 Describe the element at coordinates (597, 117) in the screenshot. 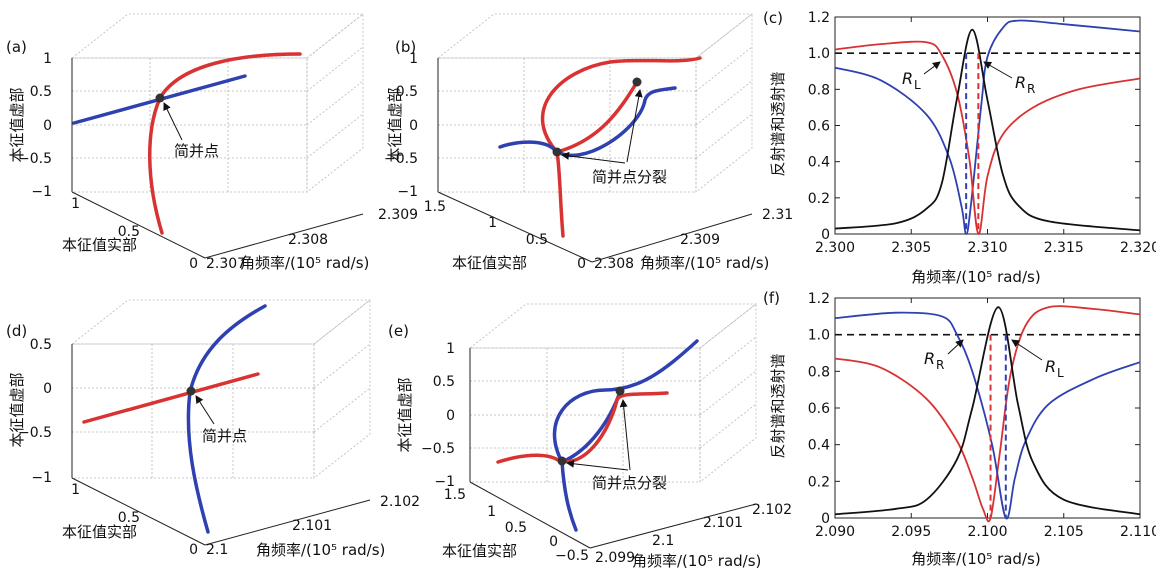

I see `series-red-inner` at that location.